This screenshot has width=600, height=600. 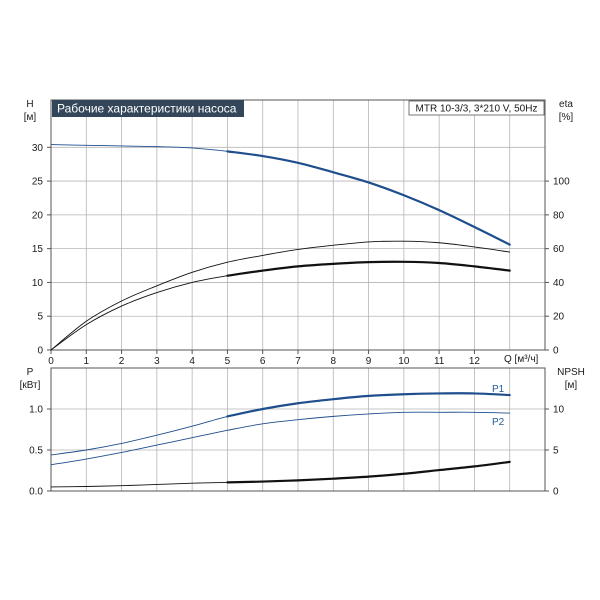 What do you see at coordinates (439, 361) in the screenshot?
I see `x-tick-label: 11` at bounding box center [439, 361].